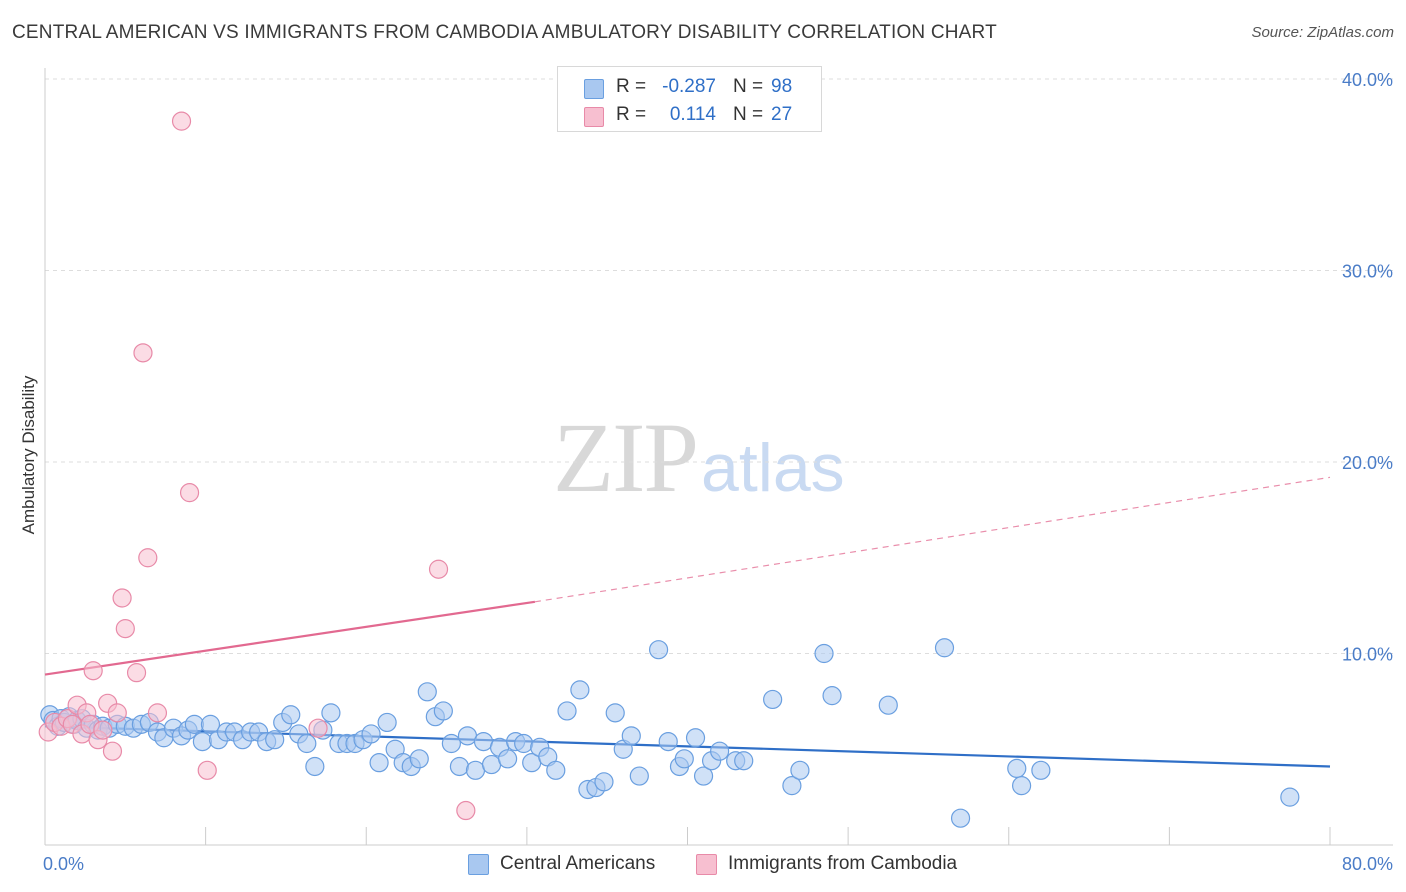 This screenshot has height=892, width=1406. I want to click on n-value: 27, so click(782, 114).